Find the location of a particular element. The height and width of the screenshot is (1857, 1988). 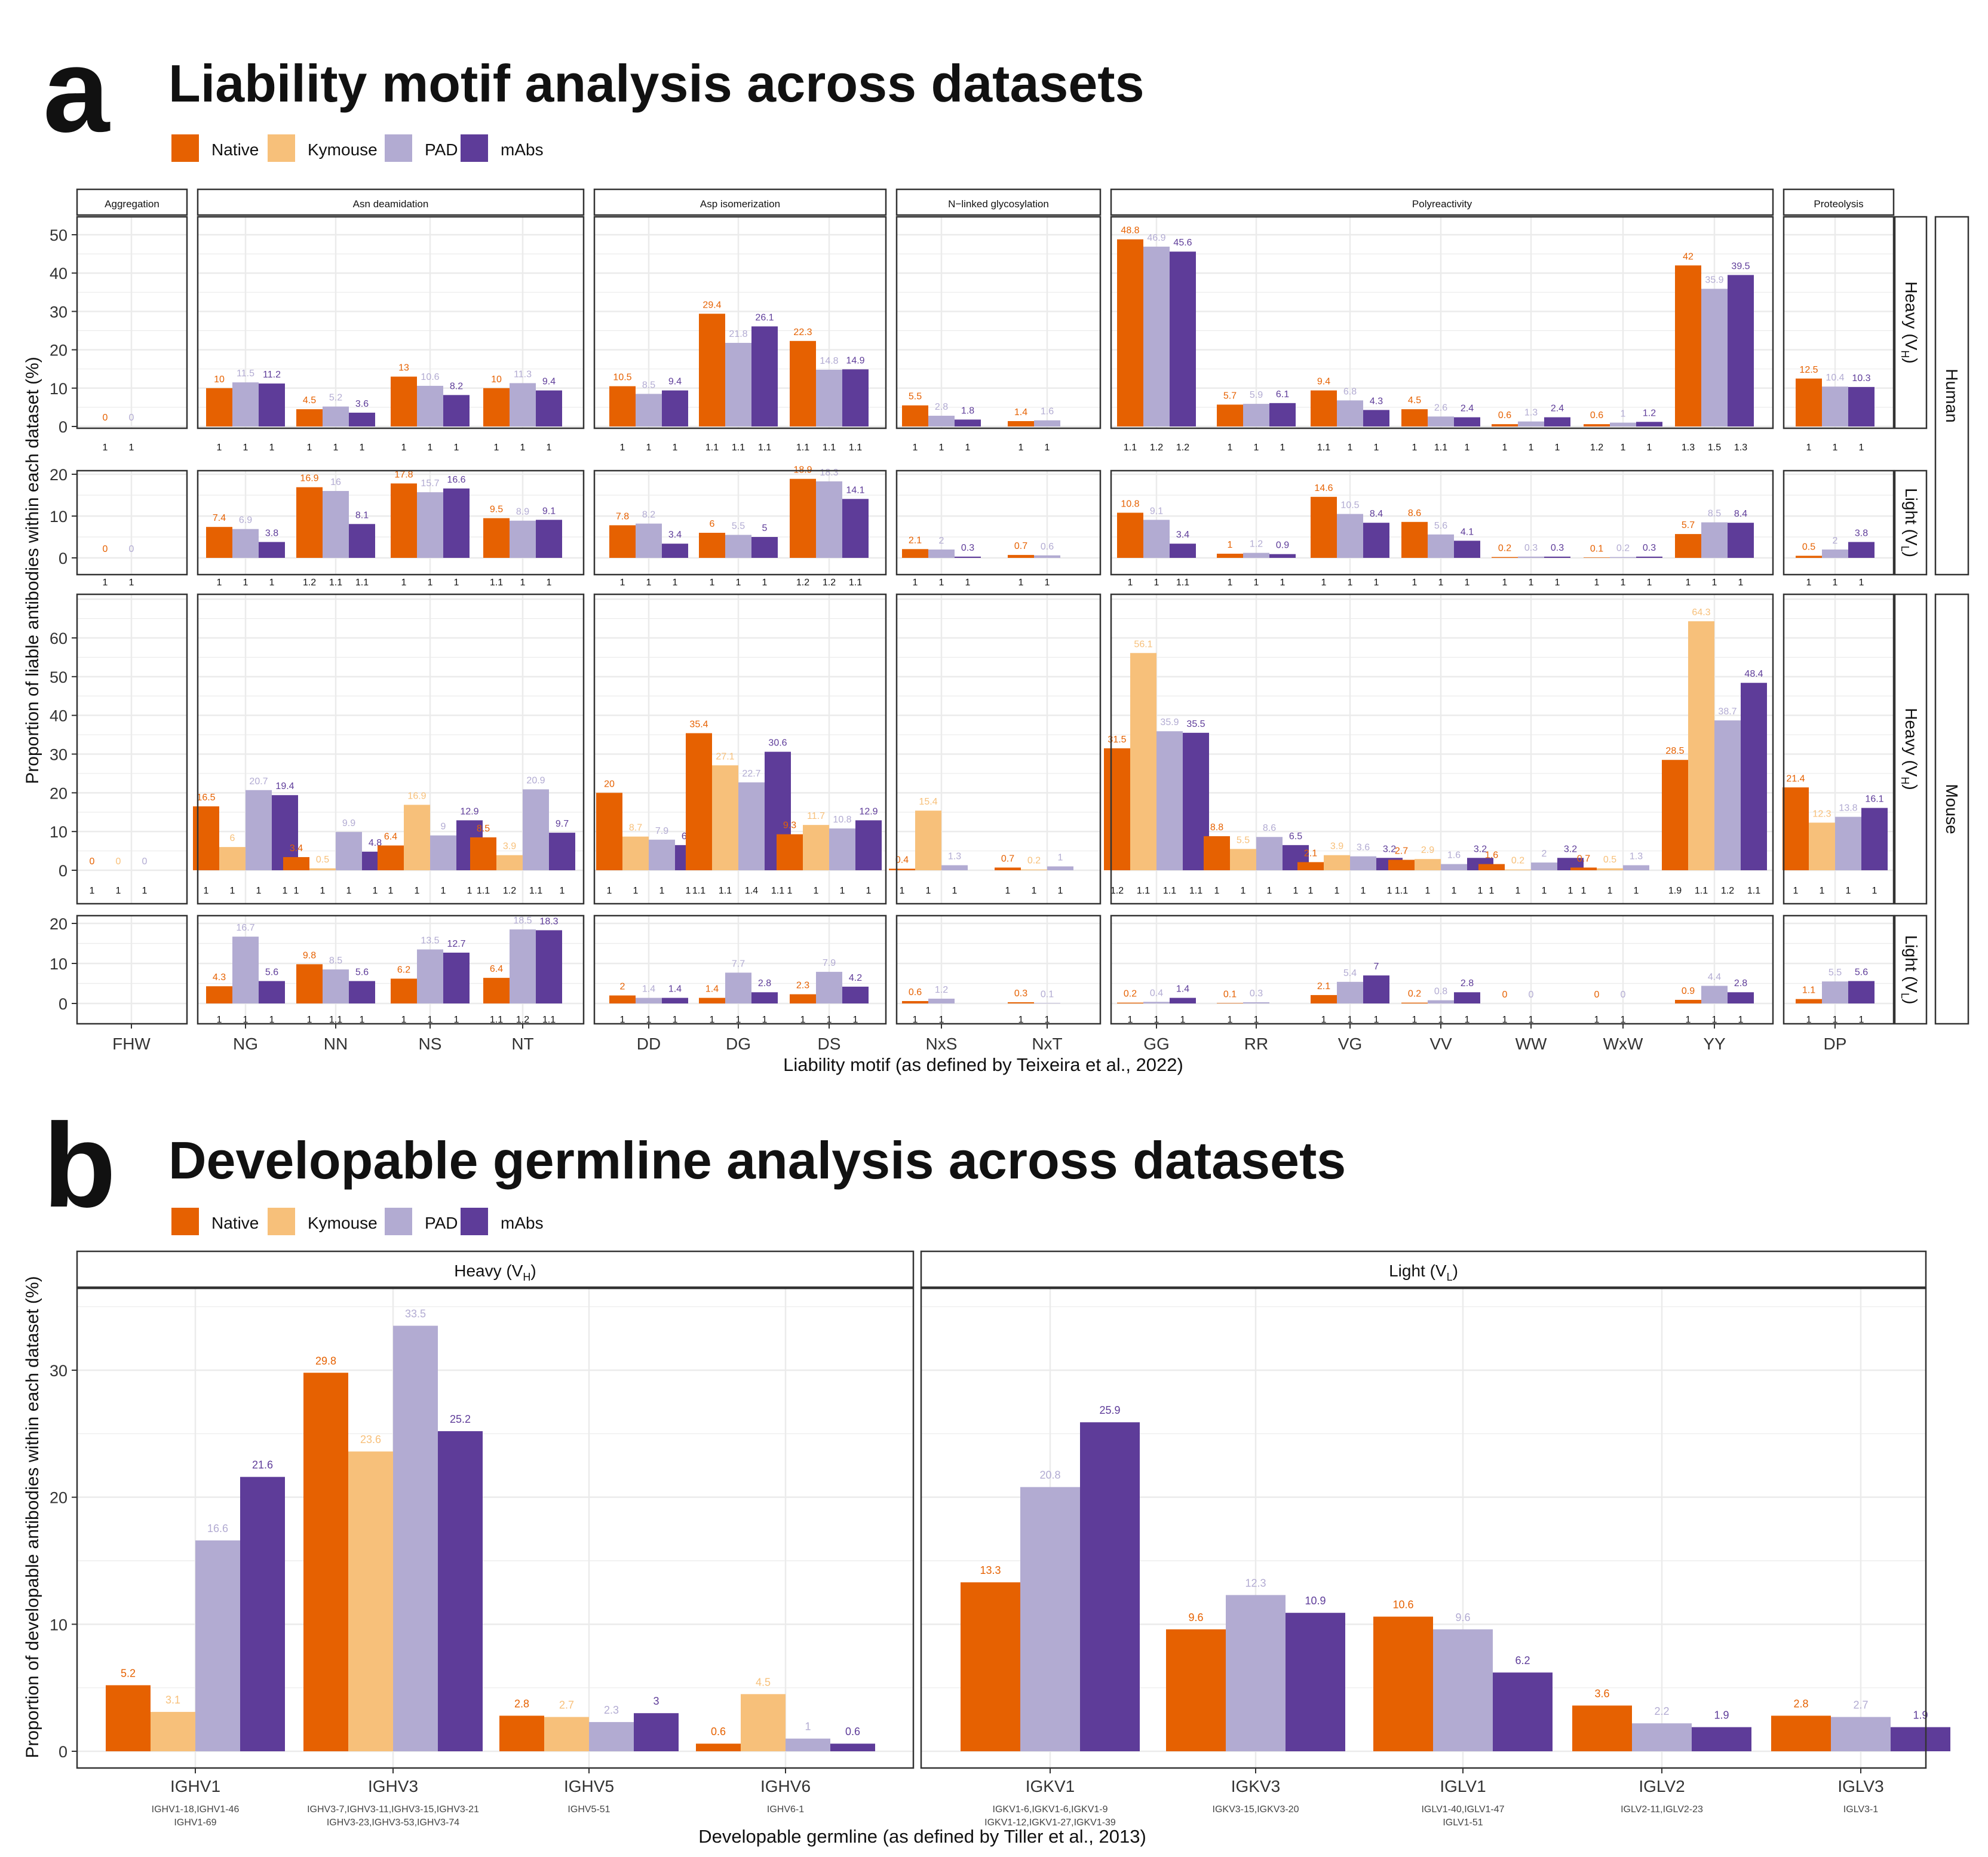

data-label: 0 is located at coordinates (1597, 995).